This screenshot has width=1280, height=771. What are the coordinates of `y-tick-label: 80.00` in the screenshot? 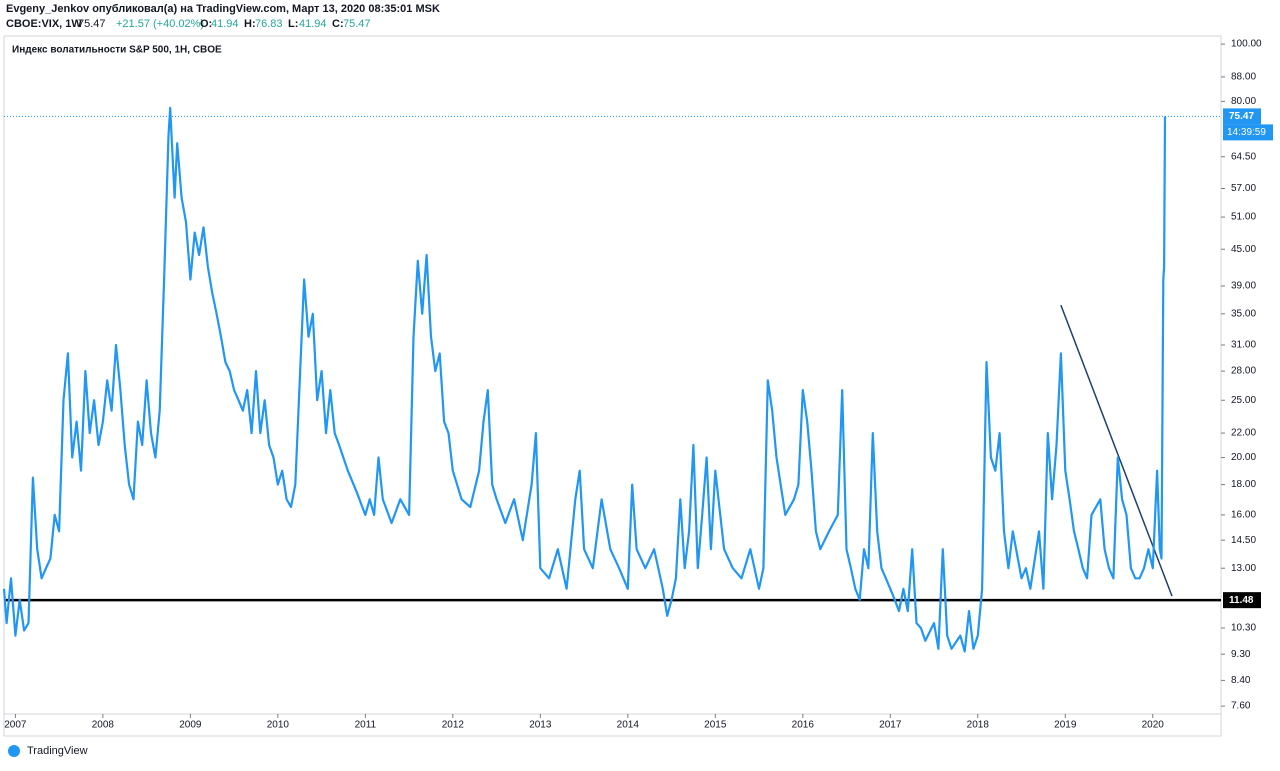 It's located at (1243, 101).